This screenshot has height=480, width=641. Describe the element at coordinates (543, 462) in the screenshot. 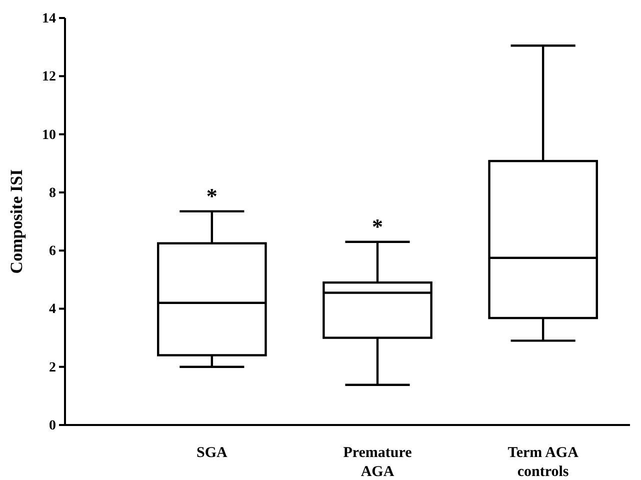

I see `x-tick-label: Term AGA controls` at that location.